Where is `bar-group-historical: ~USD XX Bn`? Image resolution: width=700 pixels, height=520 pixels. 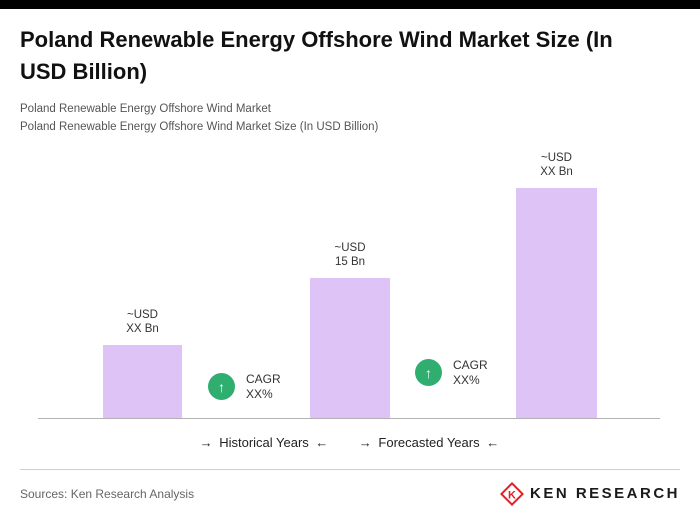 bar-group-historical: ~USD XX Bn is located at coordinates (142, 363).